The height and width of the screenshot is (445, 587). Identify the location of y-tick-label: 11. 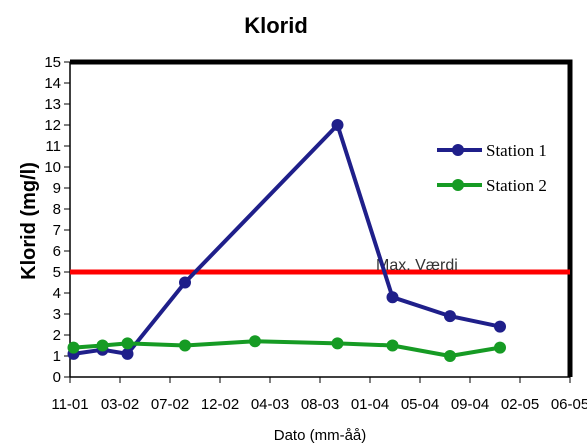
(53, 146).